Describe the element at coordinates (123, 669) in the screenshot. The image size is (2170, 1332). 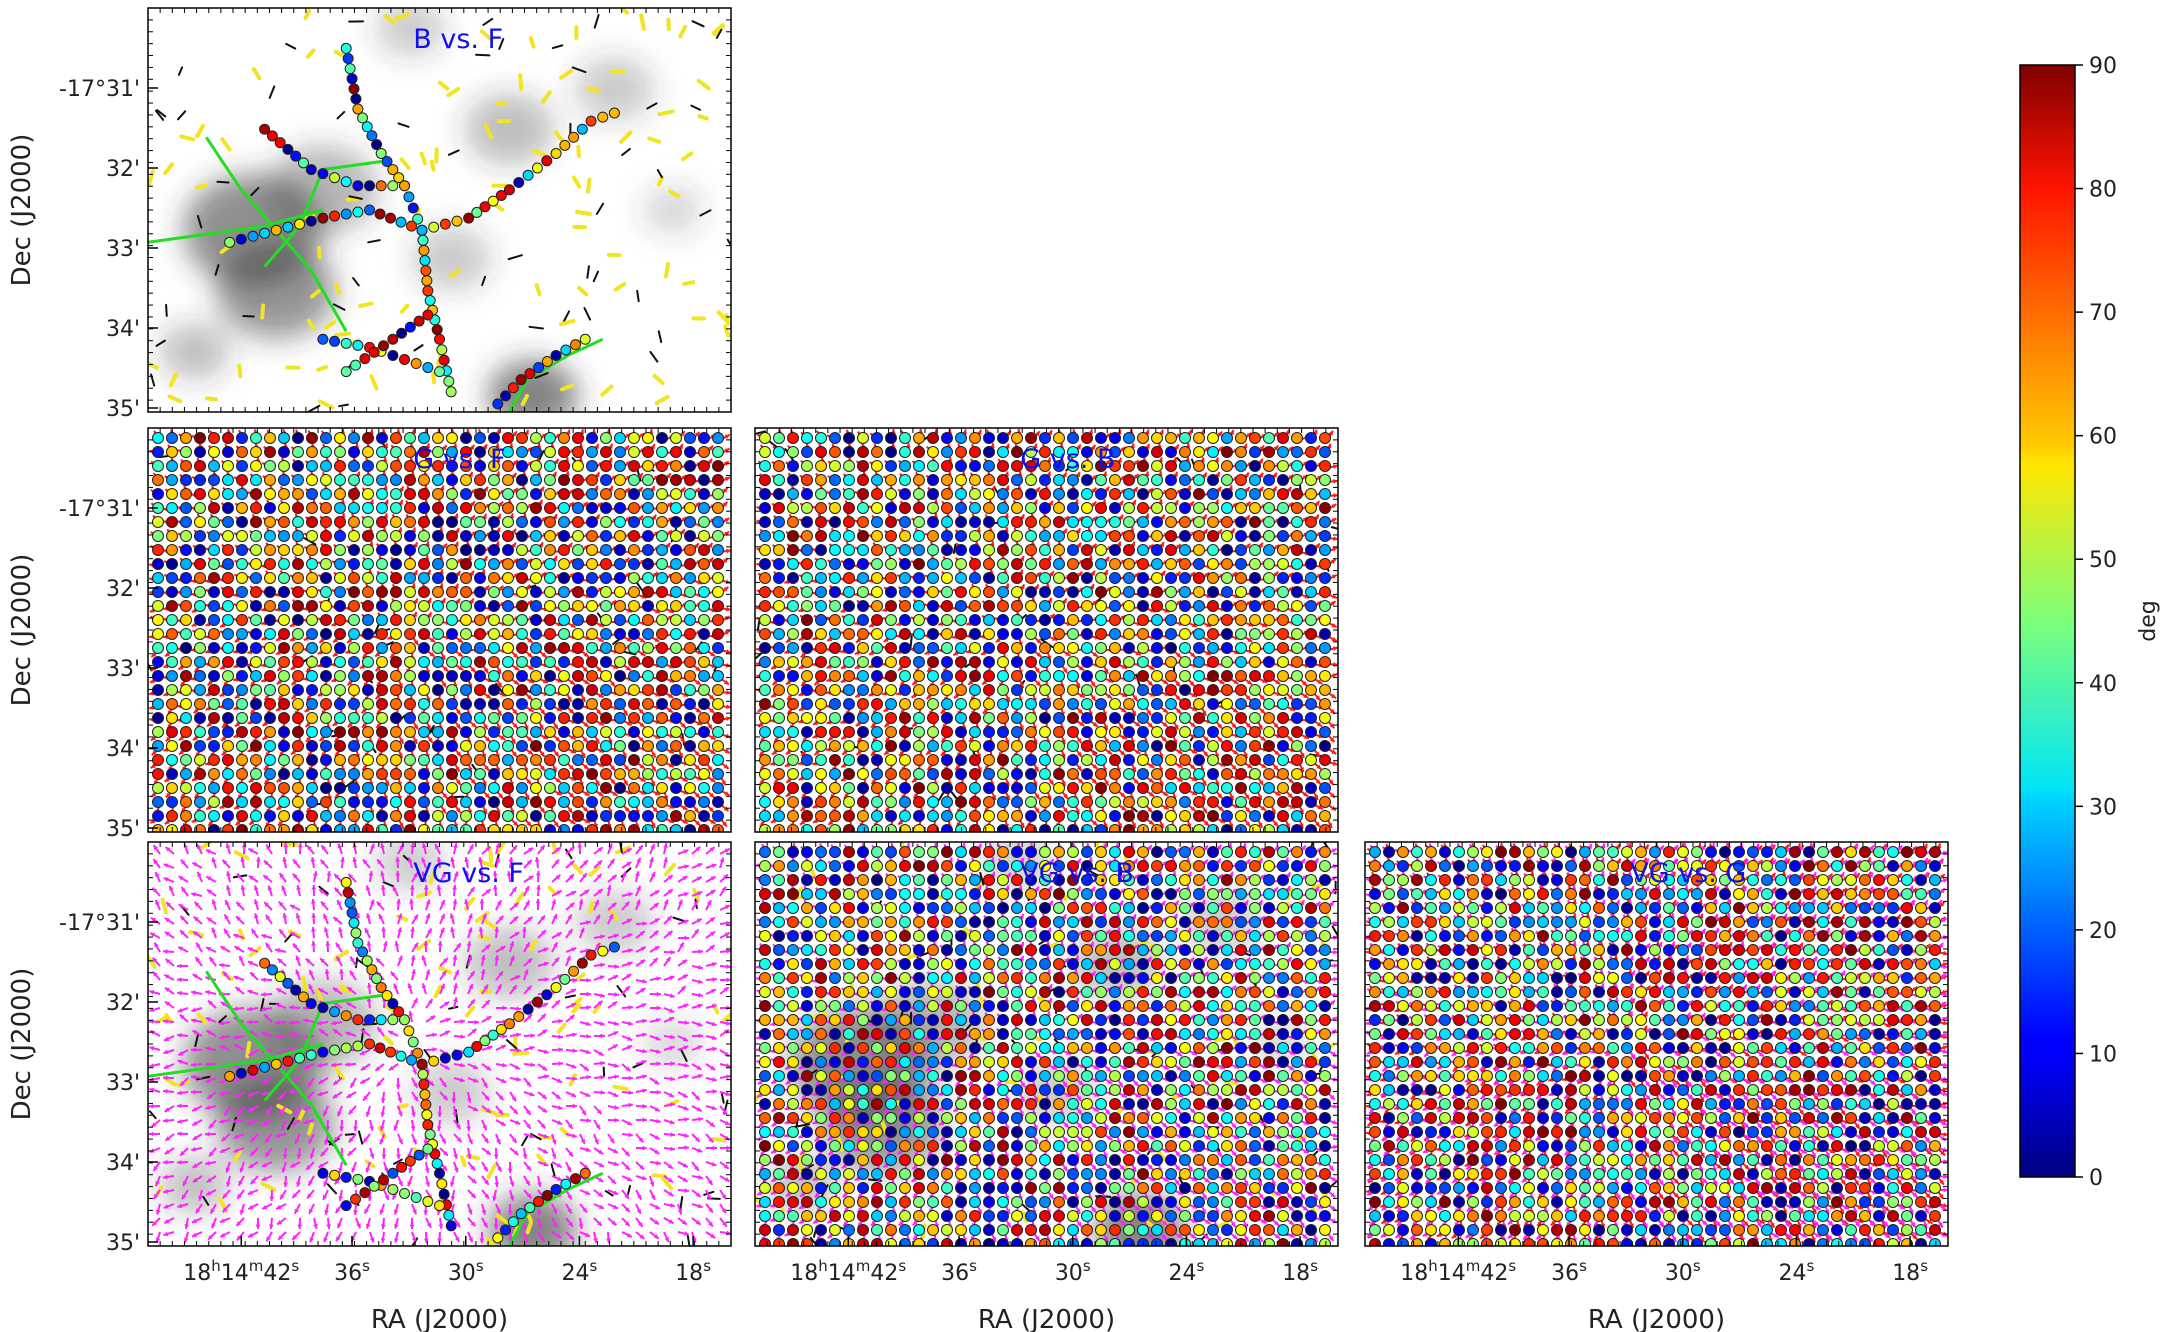
I see `y-tick-label: 33'` at that location.